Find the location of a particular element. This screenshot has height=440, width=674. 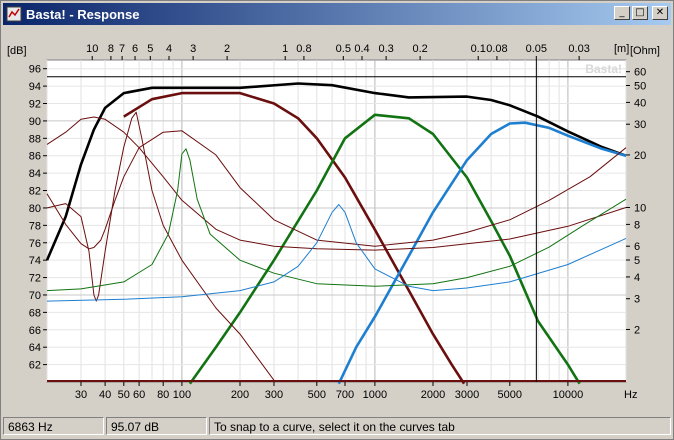

y-left-tick-label: 78 is located at coordinates (35, 226).